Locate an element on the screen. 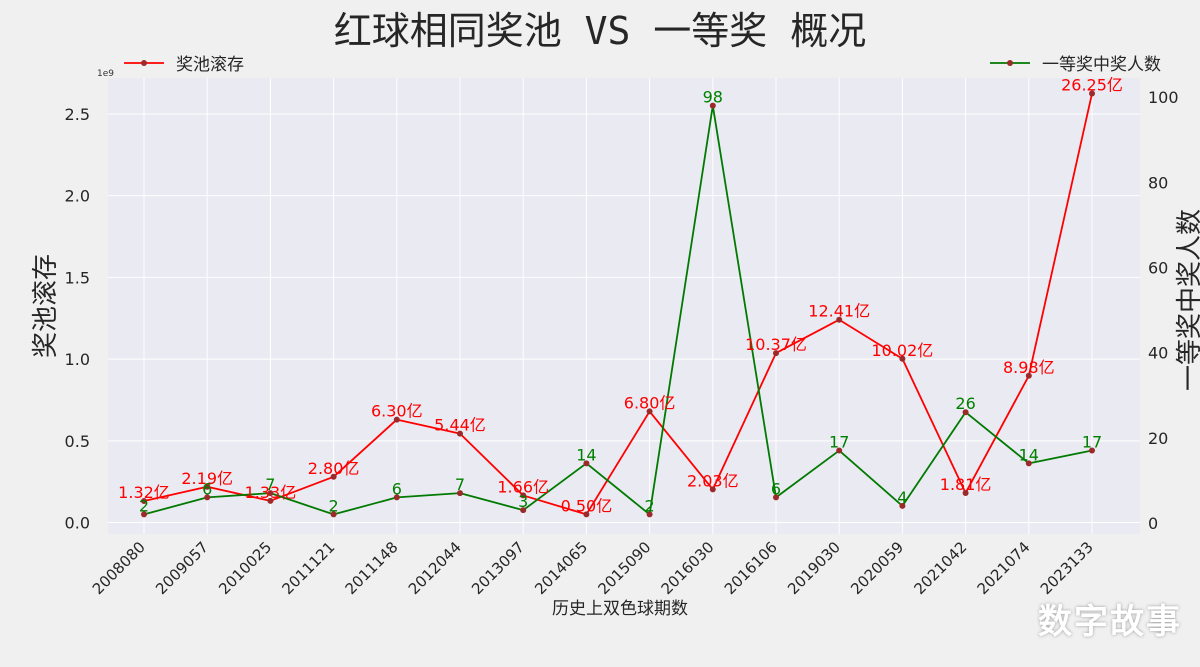 The image size is (1200, 667). left-axis-label: 奖池滚存 is located at coordinates (46, 306).